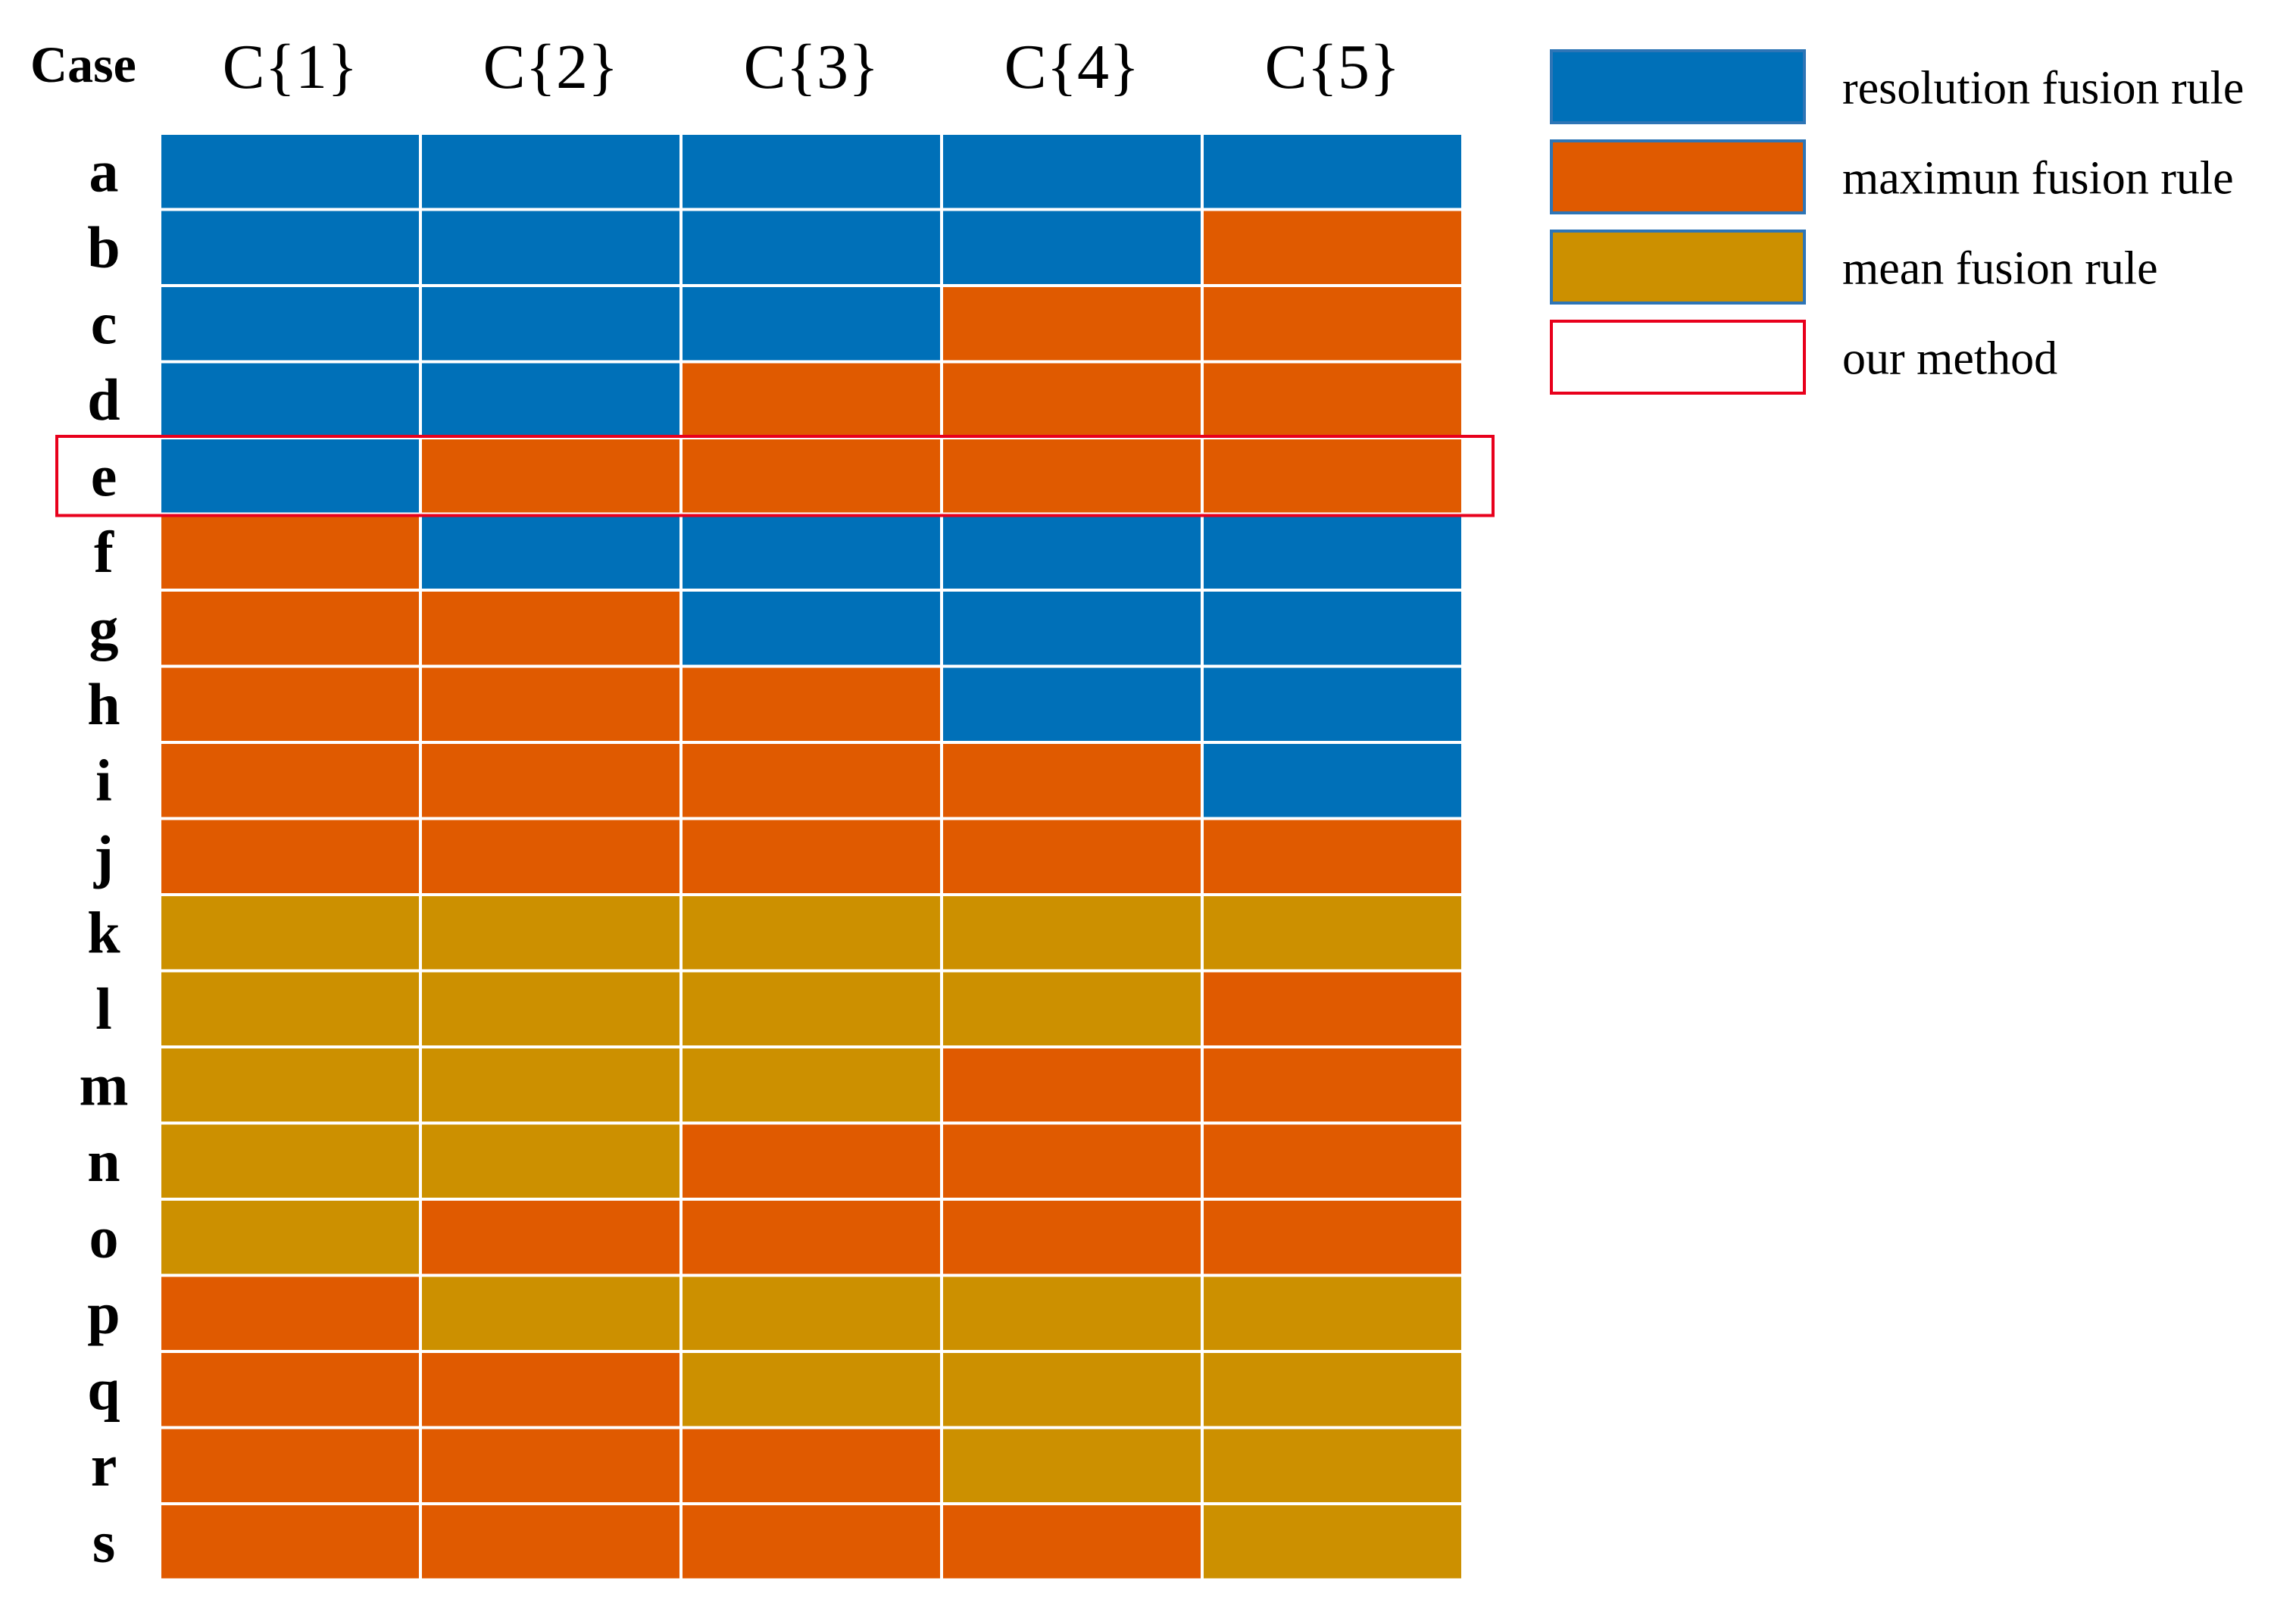  Describe the element at coordinates (104, 552) in the screenshot. I see `row-label: f` at that location.